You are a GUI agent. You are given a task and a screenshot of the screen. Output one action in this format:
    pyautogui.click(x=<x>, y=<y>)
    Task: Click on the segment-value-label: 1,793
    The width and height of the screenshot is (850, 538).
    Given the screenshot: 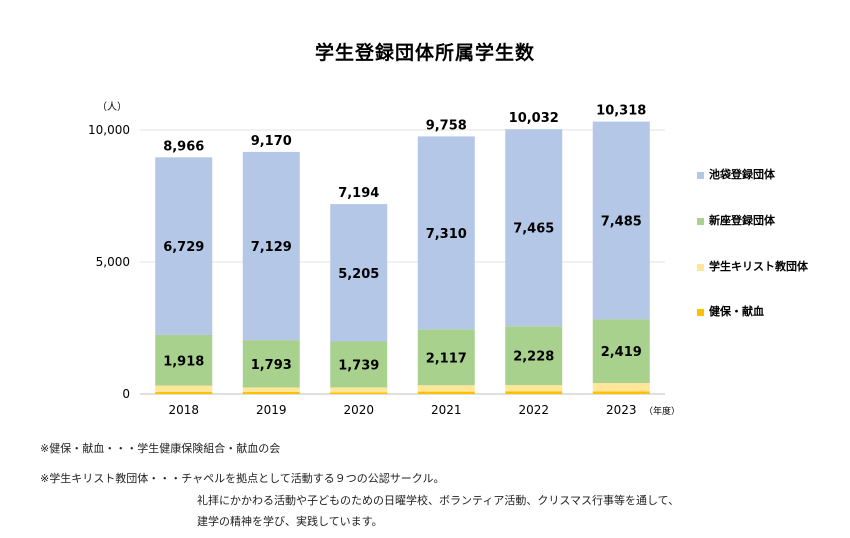 What is the action you would take?
    pyautogui.click(x=271, y=365)
    